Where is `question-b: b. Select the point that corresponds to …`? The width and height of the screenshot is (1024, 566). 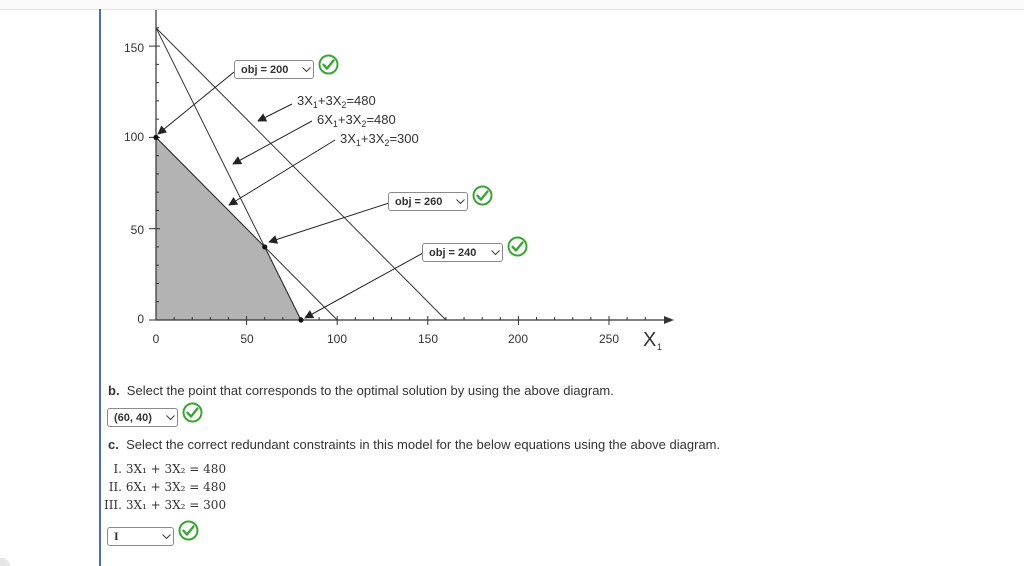
question-b: b. Select the point that corresponds to … is located at coordinates (361, 390).